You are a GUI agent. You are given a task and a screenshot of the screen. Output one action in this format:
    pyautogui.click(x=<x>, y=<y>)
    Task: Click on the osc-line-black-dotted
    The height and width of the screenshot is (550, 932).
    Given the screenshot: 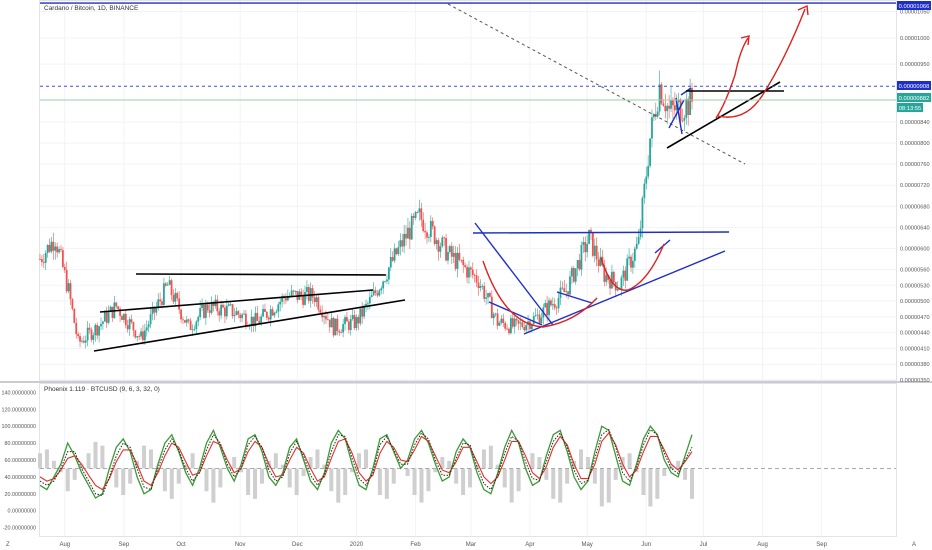 What is the action you would take?
    pyautogui.click(x=366, y=462)
    